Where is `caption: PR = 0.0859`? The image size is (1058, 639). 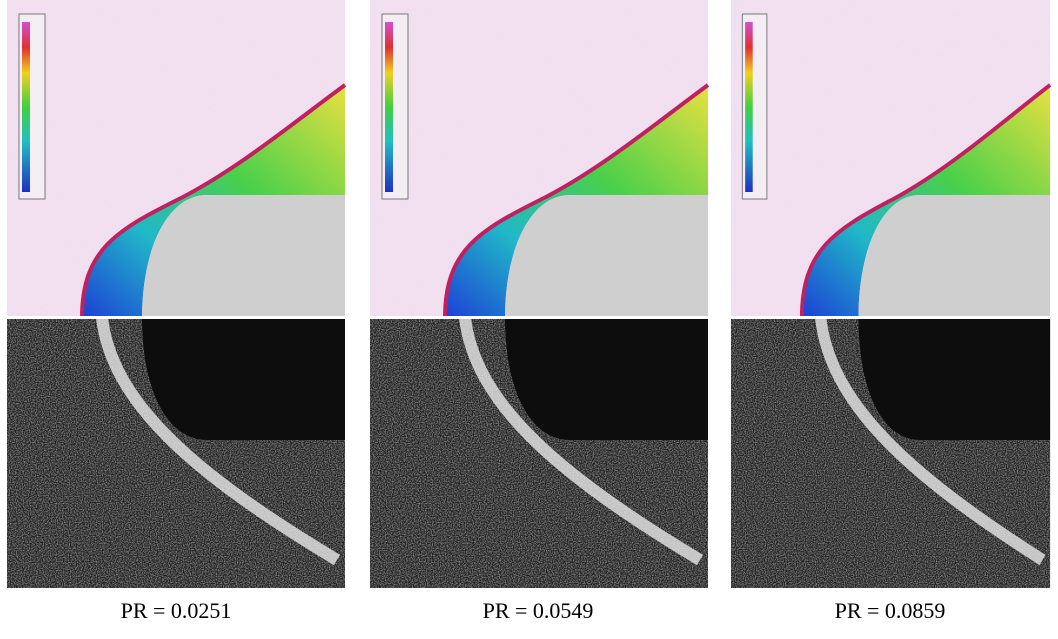 caption: PR = 0.0859 is located at coordinates (890, 610).